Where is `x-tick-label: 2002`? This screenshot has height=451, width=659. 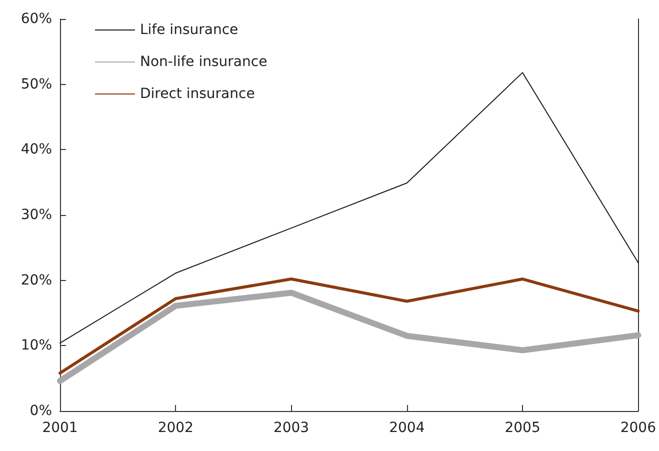
x-tick-label: 2002 is located at coordinates (176, 428).